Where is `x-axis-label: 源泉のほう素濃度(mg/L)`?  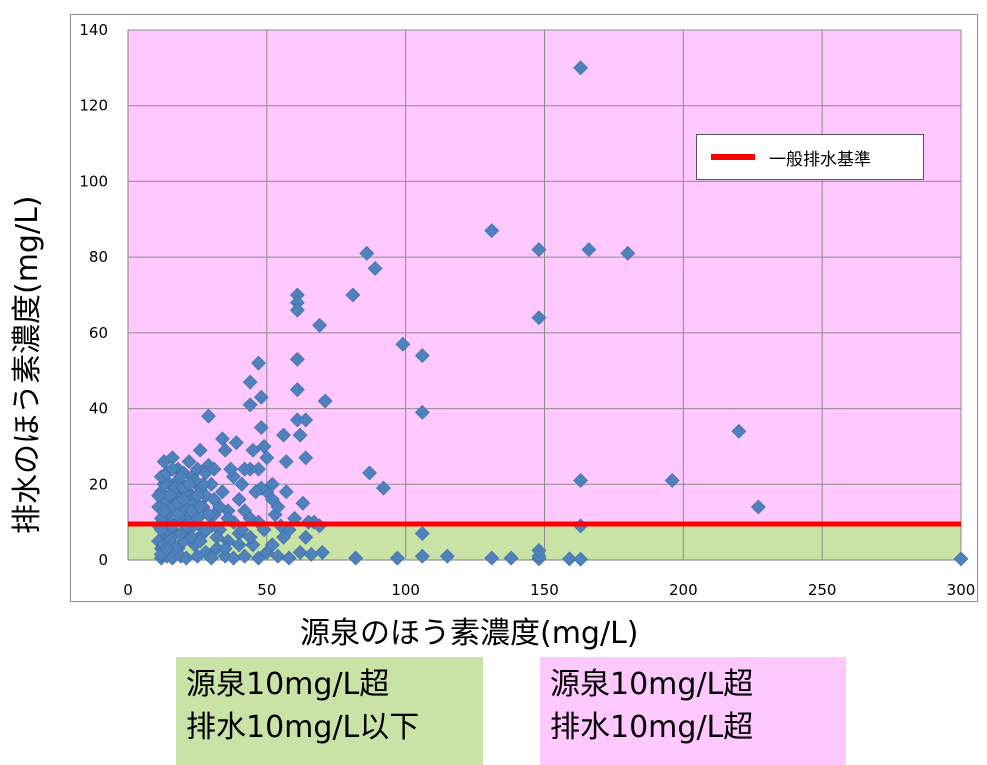 x-axis-label: 源泉のほう素濃度(mg/L) is located at coordinates (469, 633).